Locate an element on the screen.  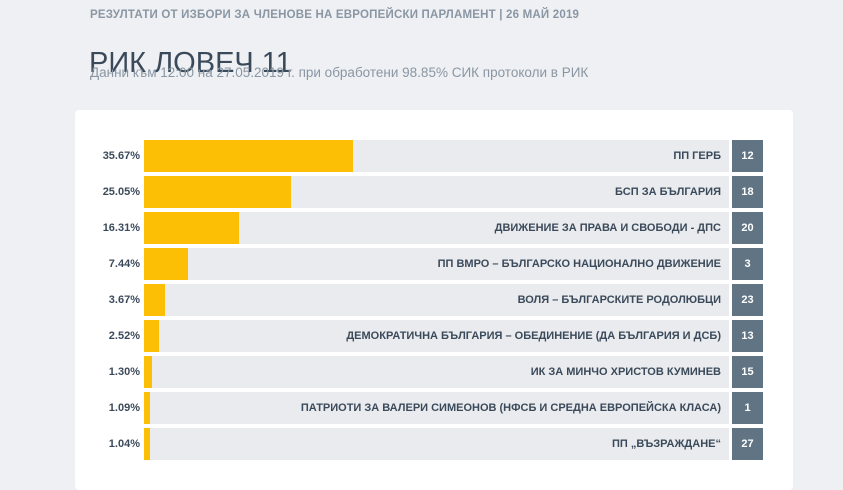
party-name: ПП ГЕРБ is located at coordinates (697, 156).